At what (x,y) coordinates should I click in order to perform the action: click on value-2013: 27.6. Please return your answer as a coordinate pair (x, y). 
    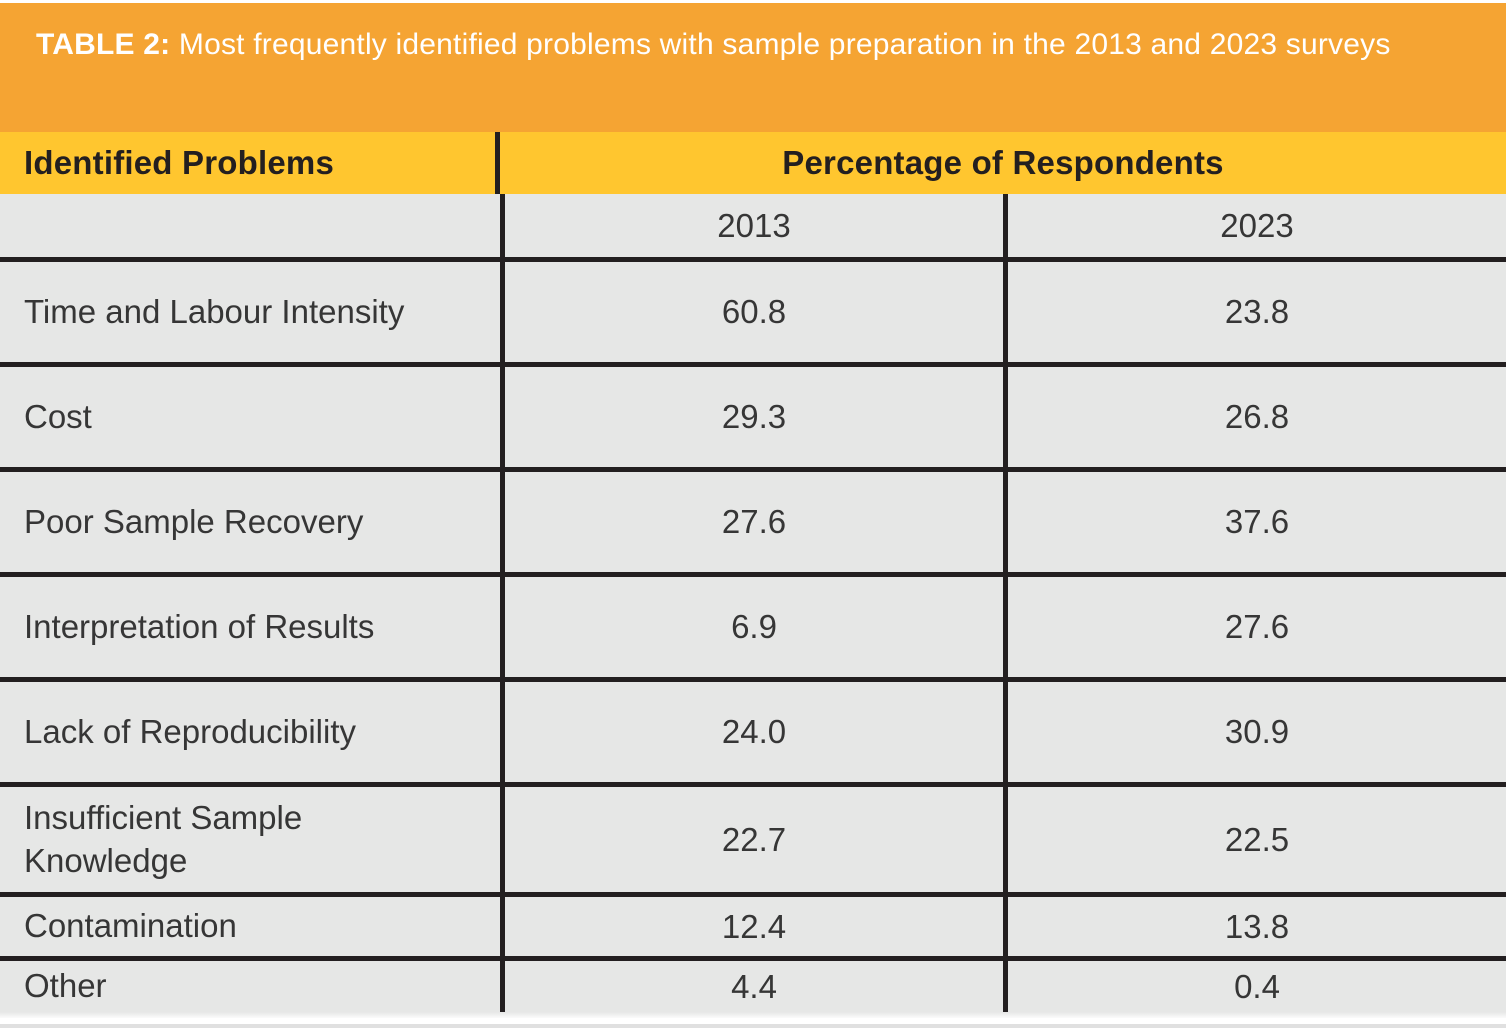
    Looking at the image, I should click on (751, 522).